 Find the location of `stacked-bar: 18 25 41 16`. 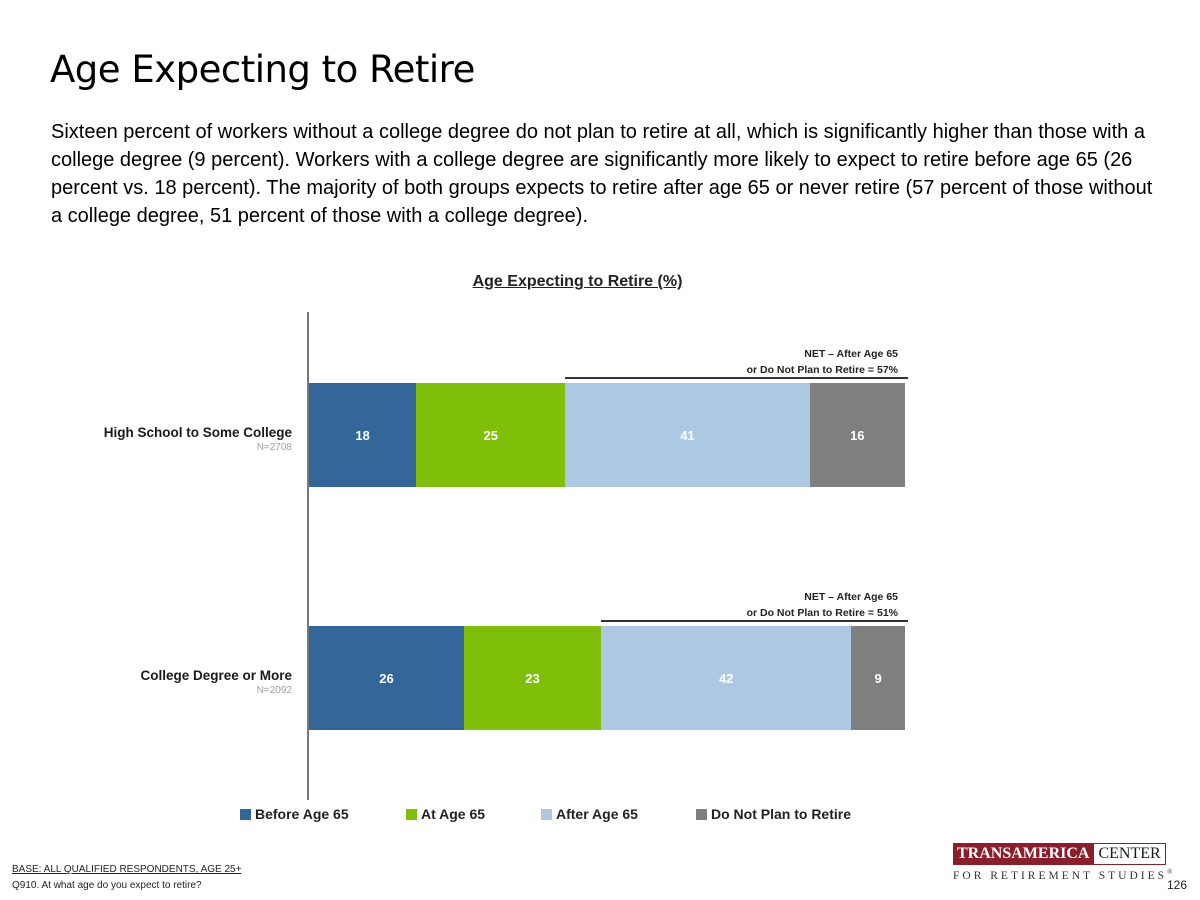

stacked-bar: 18 25 41 16 is located at coordinates (607, 435).